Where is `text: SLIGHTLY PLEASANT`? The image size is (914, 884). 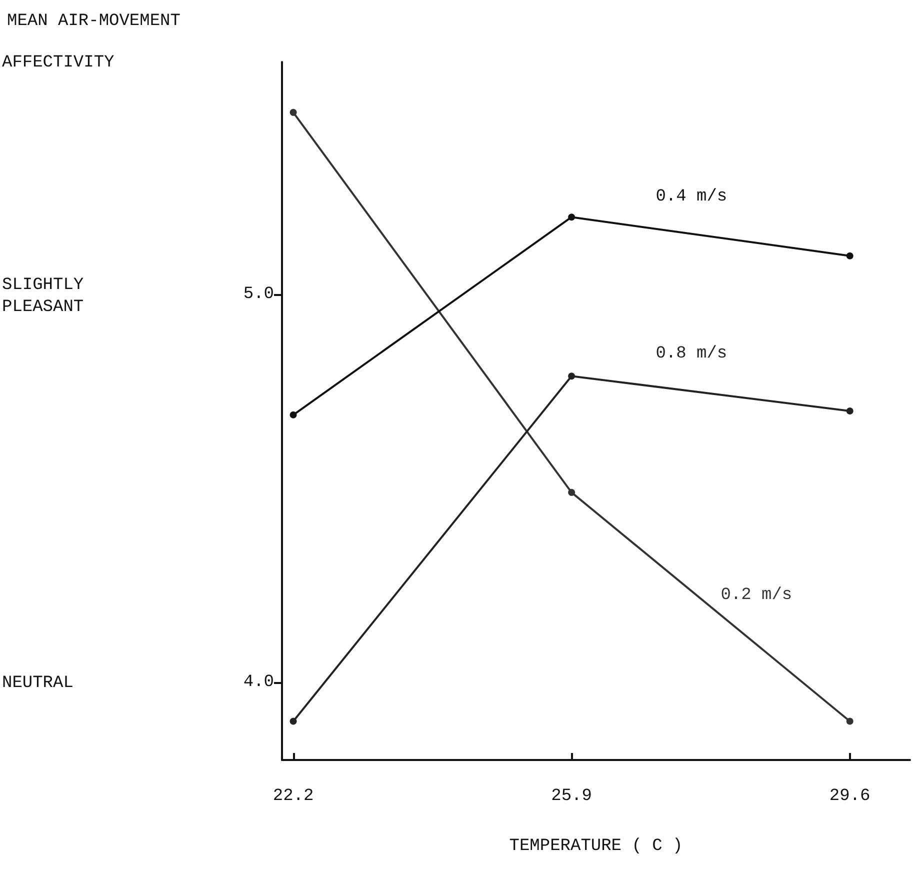
text: SLIGHTLY PLEASANT is located at coordinates (43, 297).